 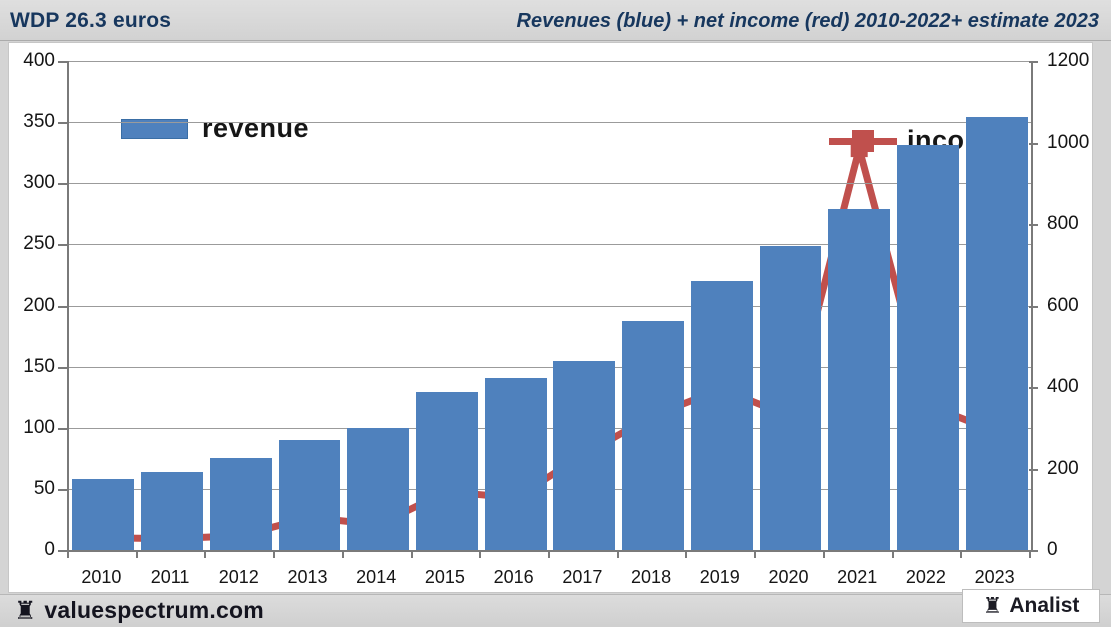 I want to click on brand-text: valuespectrum.com, so click(x=154, y=610).